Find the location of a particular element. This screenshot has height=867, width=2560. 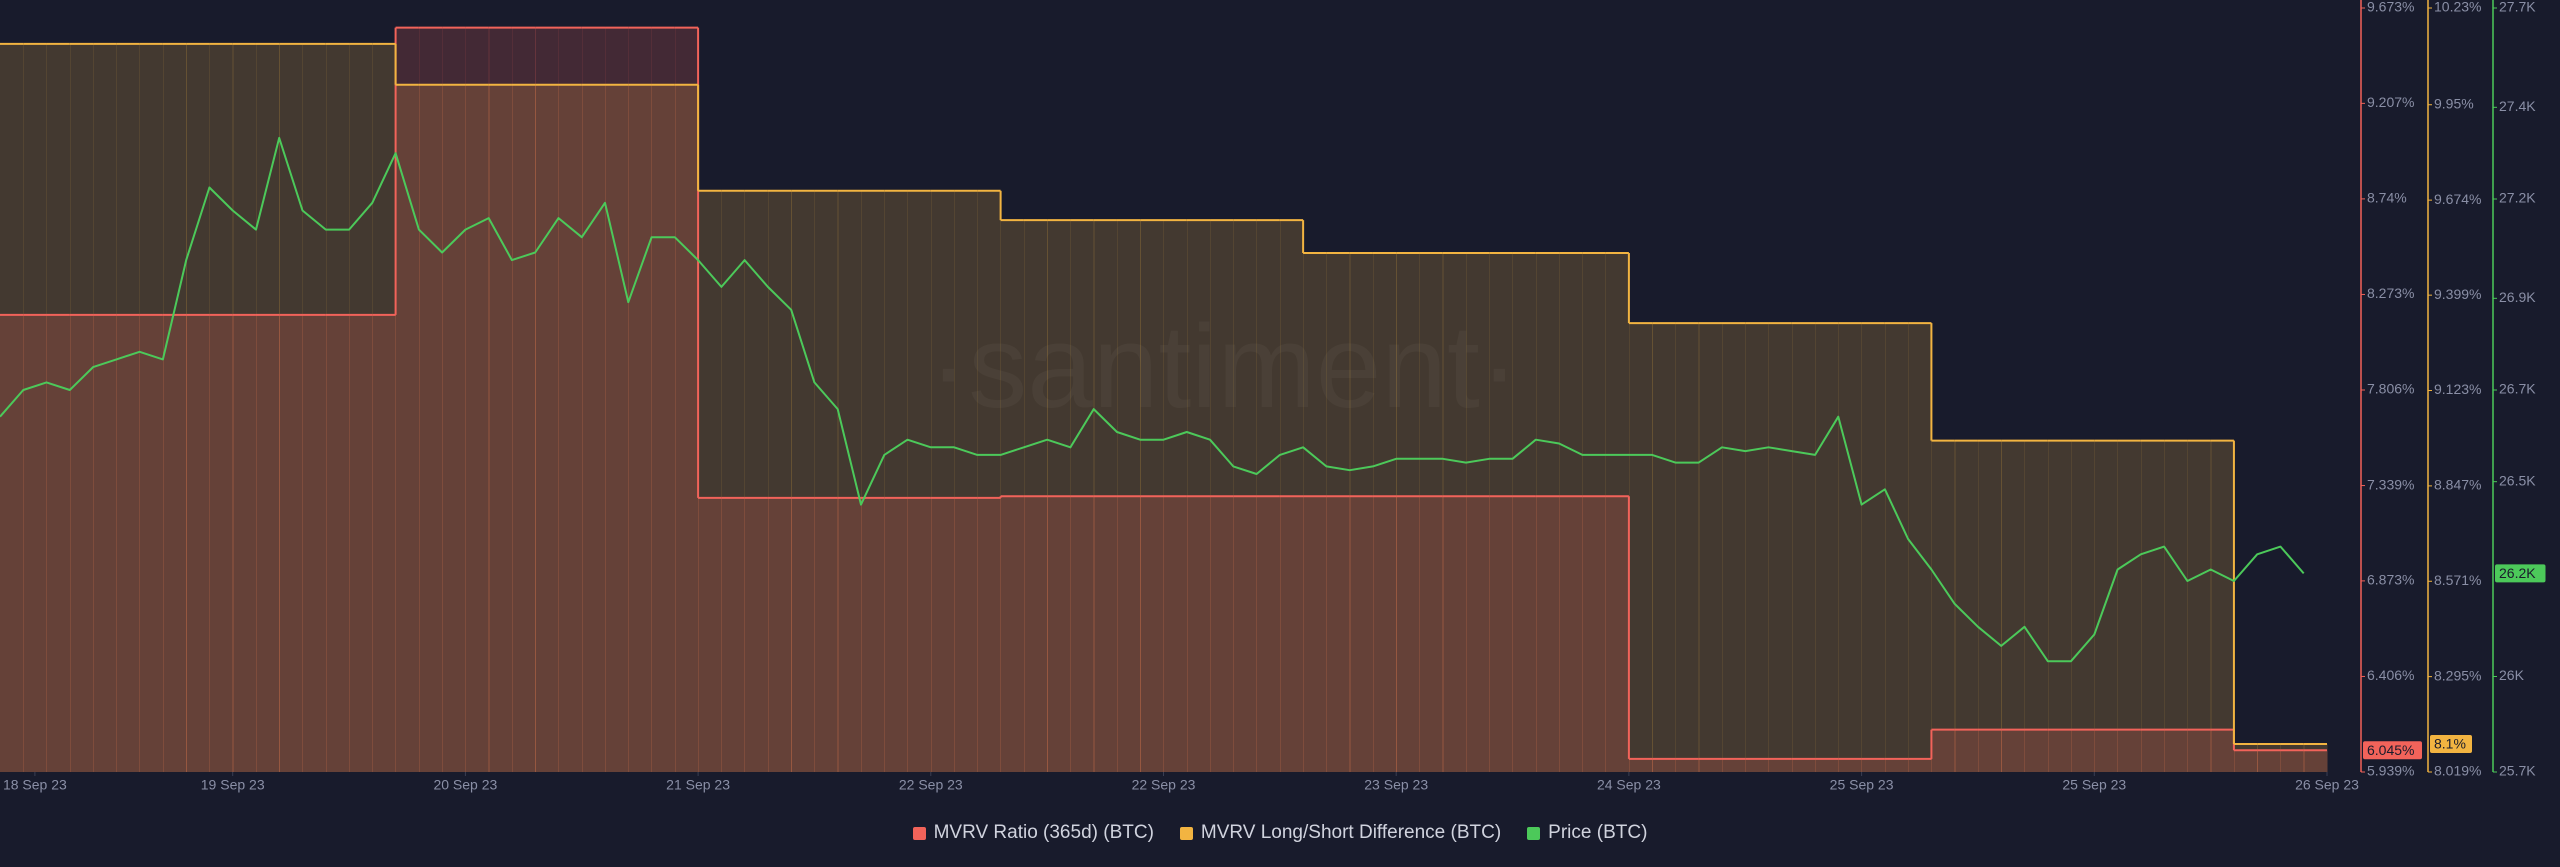

y-tick-label: 9.95% is located at coordinates (2454, 103).